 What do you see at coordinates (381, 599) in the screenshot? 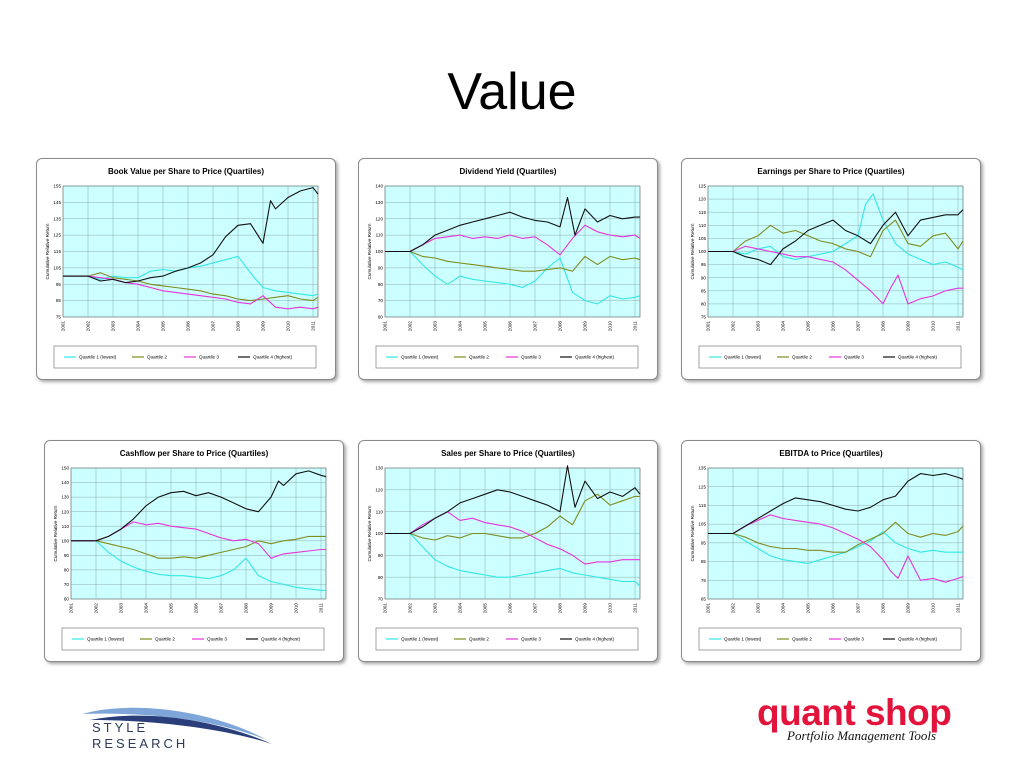
I see `y-tick-label: 70` at bounding box center [381, 599].